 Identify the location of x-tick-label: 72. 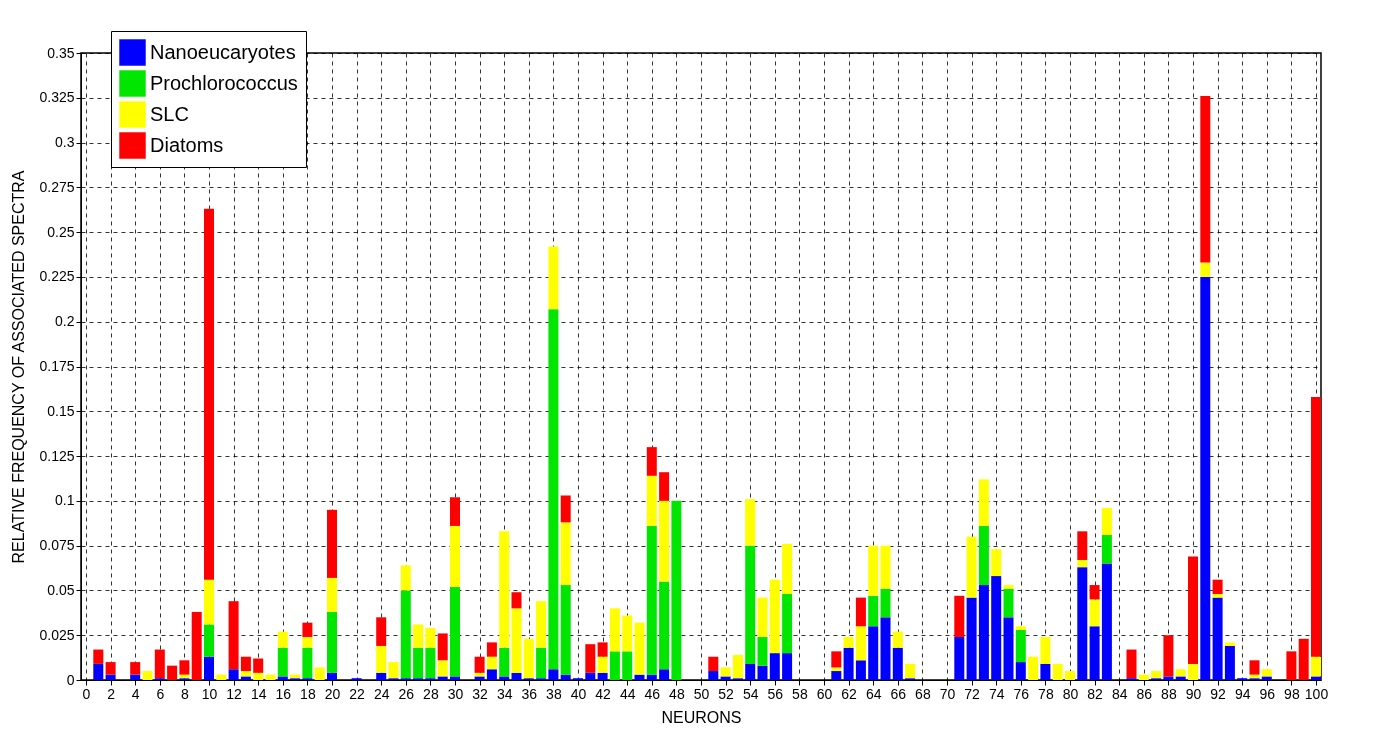
(972, 693).